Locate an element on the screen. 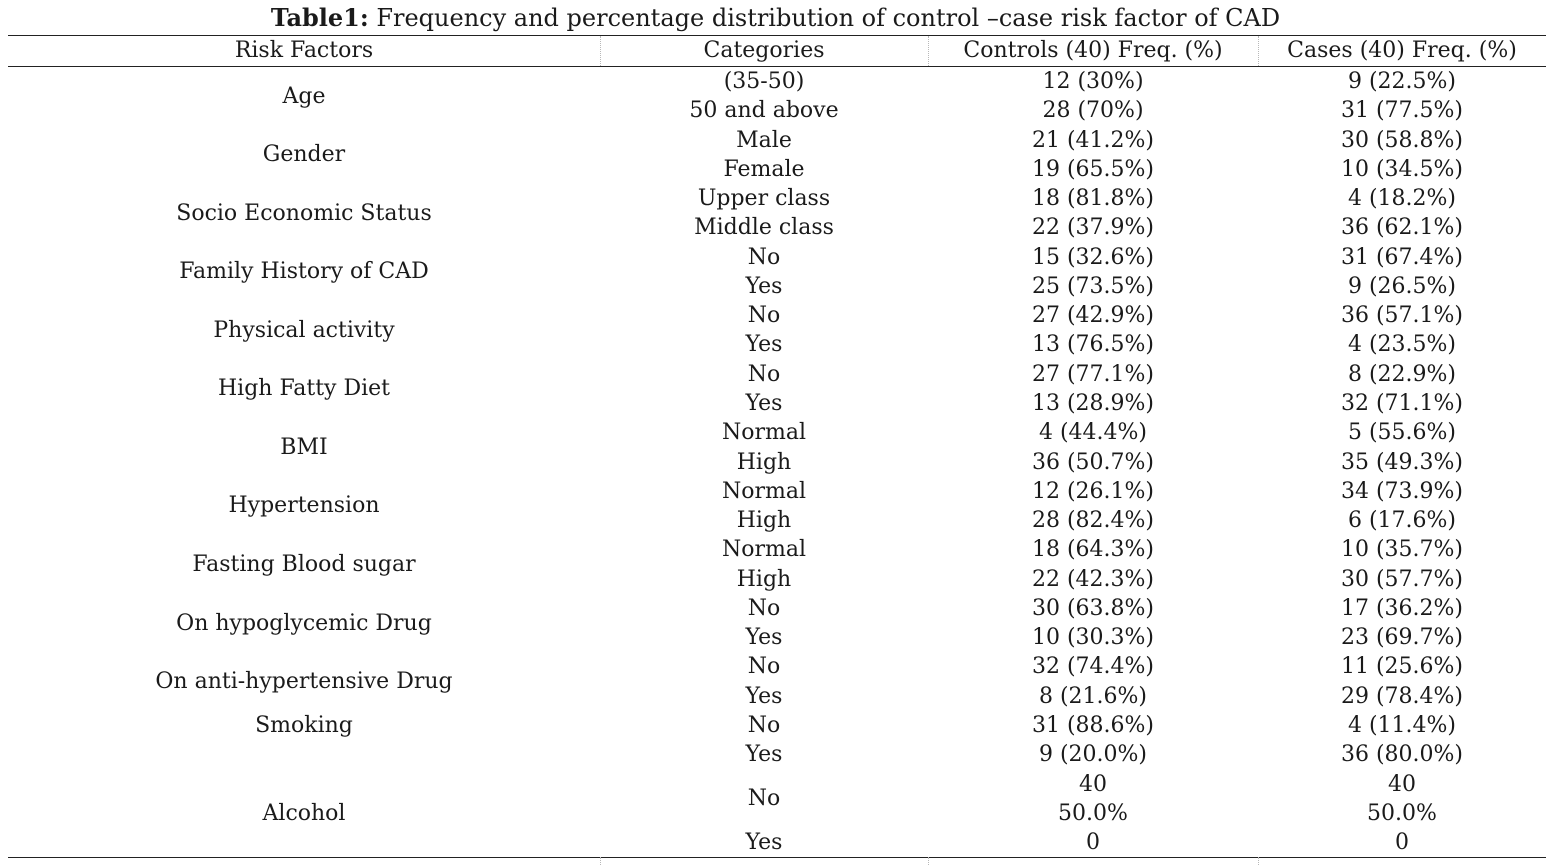 This screenshot has height=866, width=1551. cases-cell: 0 is located at coordinates (1402, 842).